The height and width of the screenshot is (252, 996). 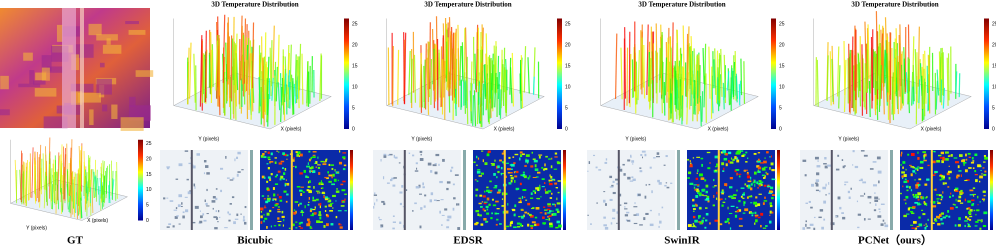 I want to click on map-road, so click(x=619, y=190).